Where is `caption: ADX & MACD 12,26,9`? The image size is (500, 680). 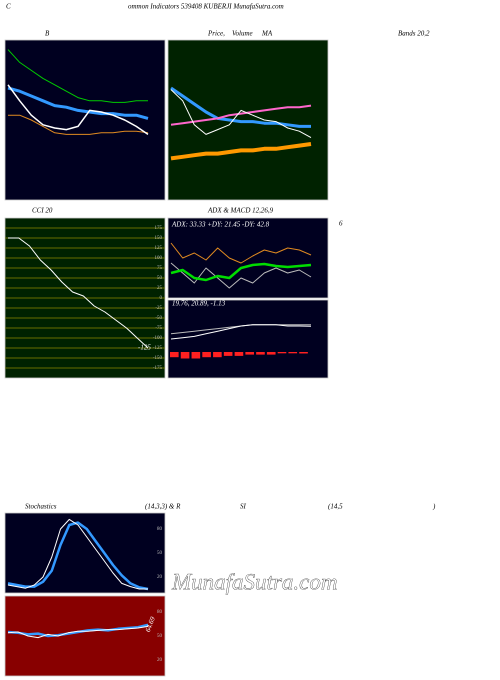 caption: ADX & MACD 12,26,9 is located at coordinates (240, 211).